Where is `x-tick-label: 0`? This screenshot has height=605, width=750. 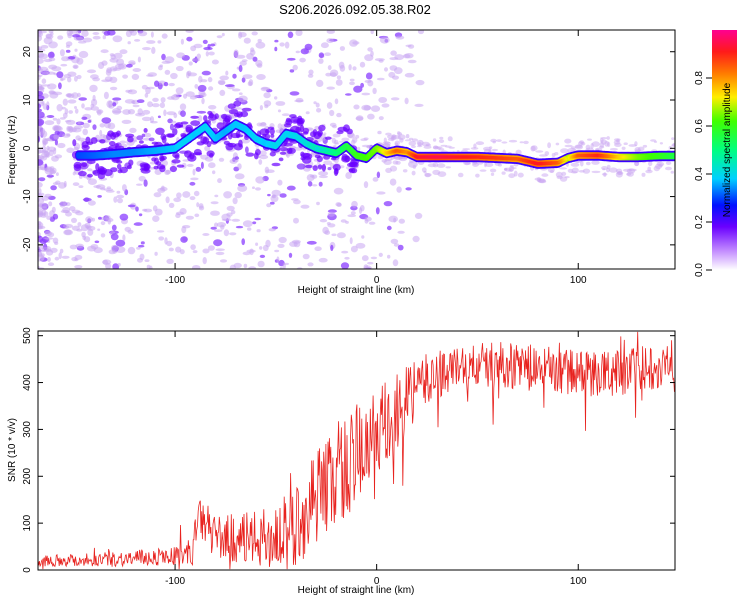 x-tick-label: 0 is located at coordinates (377, 280).